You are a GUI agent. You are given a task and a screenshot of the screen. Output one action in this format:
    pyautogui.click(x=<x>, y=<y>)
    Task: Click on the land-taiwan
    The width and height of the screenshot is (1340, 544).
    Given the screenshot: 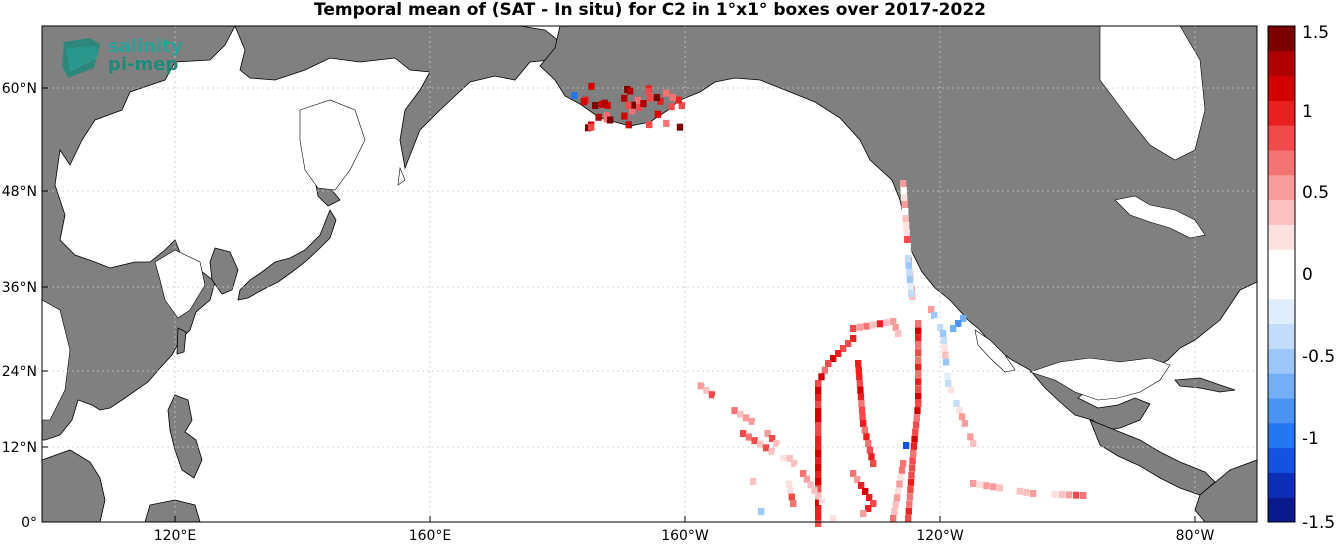 What is the action you would take?
    pyautogui.click(x=181, y=341)
    